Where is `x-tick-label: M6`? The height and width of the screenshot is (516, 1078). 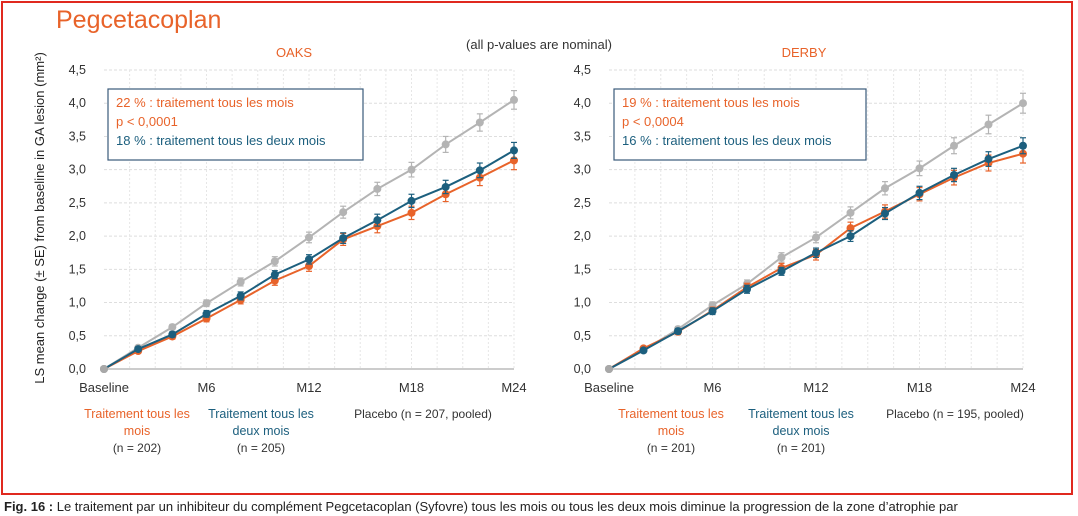 x-tick-label: M6 is located at coordinates (206, 387).